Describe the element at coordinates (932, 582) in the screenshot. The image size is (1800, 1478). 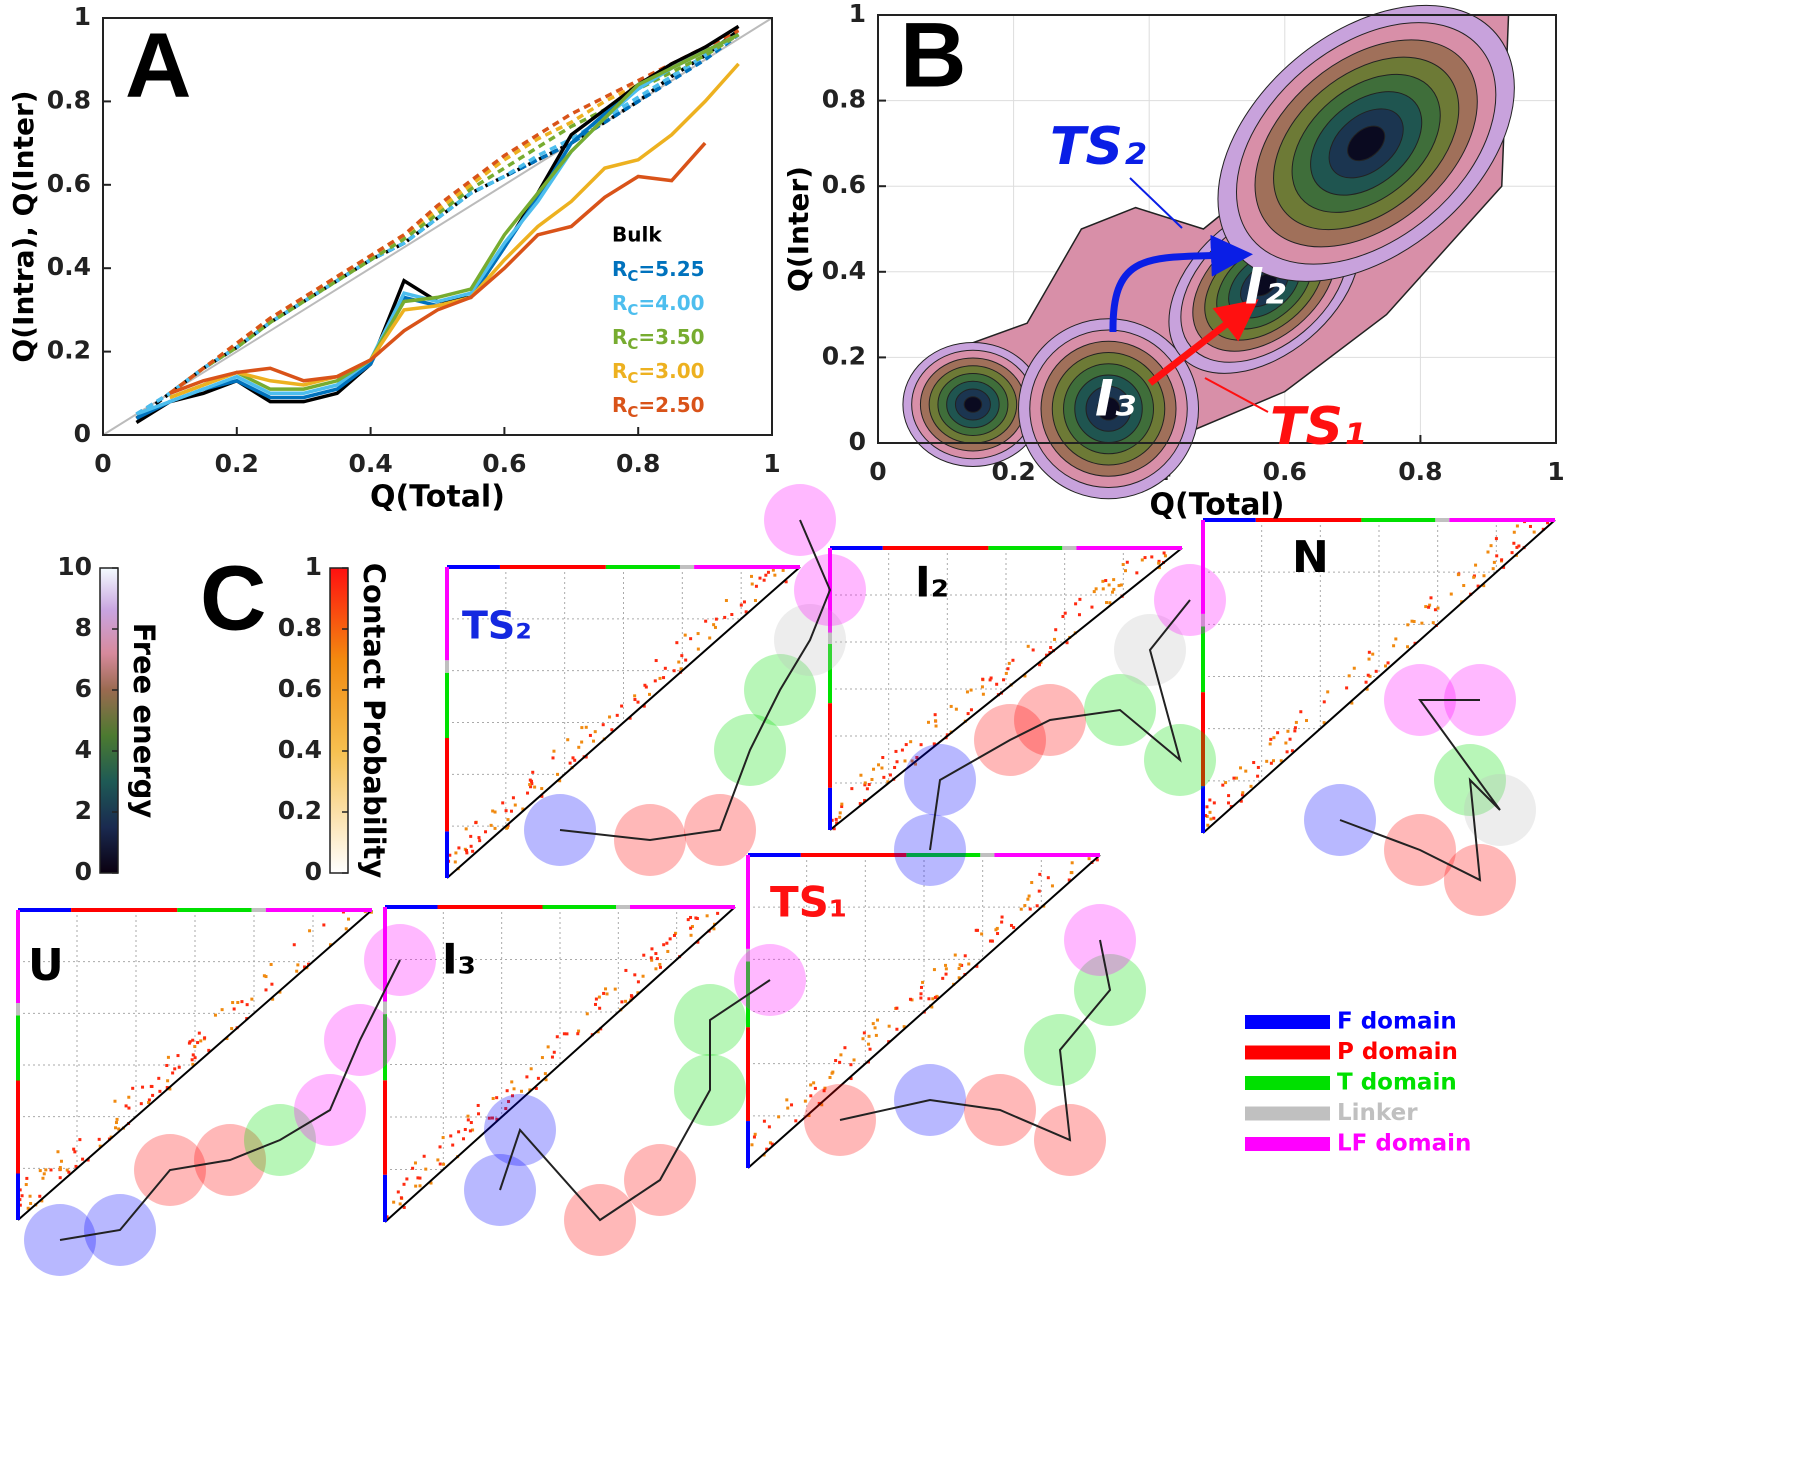
I see `state-label: I₂` at that location.